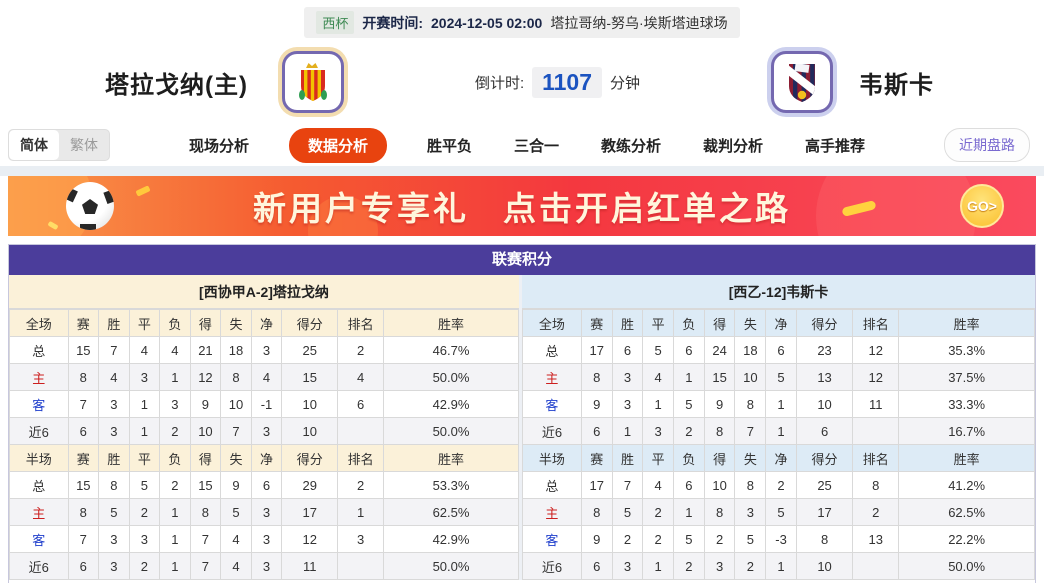  What do you see at coordinates (627, 458) in the screenshot?
I see `column-header: 胜` at bounding box center [627, 458].